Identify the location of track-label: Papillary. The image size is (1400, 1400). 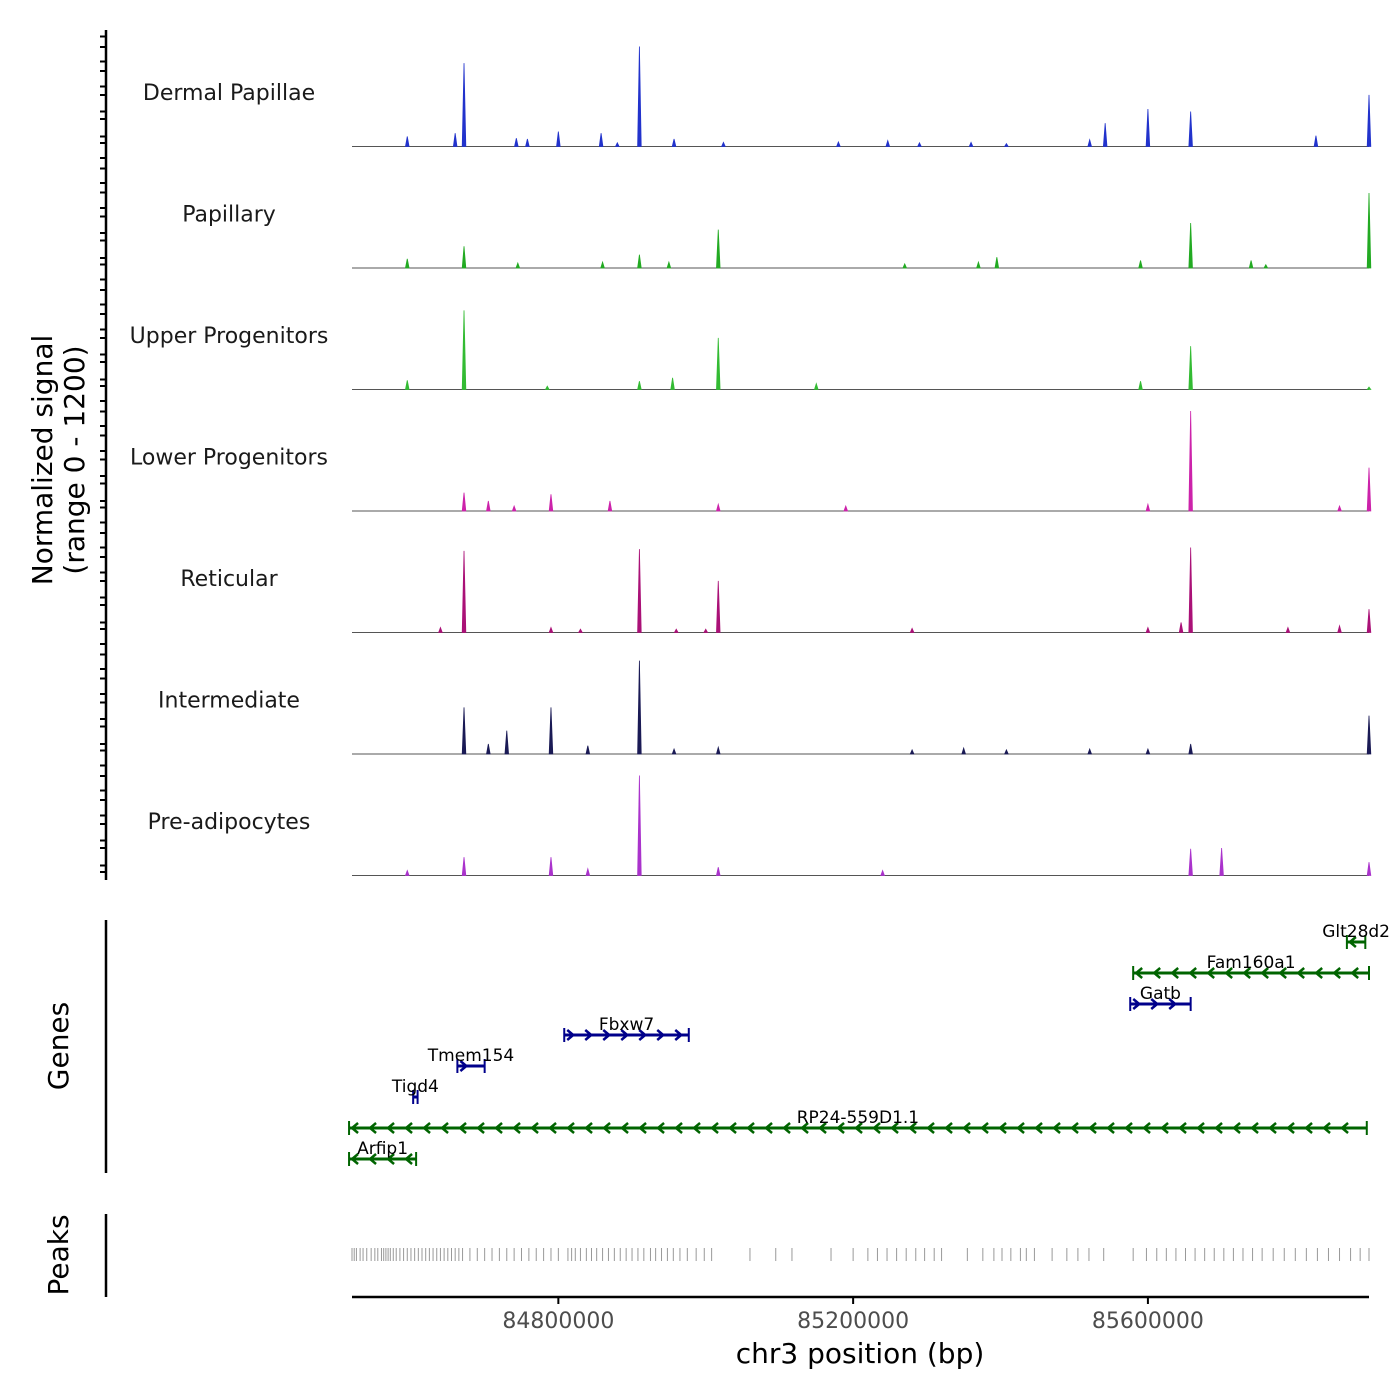
(229, 215).